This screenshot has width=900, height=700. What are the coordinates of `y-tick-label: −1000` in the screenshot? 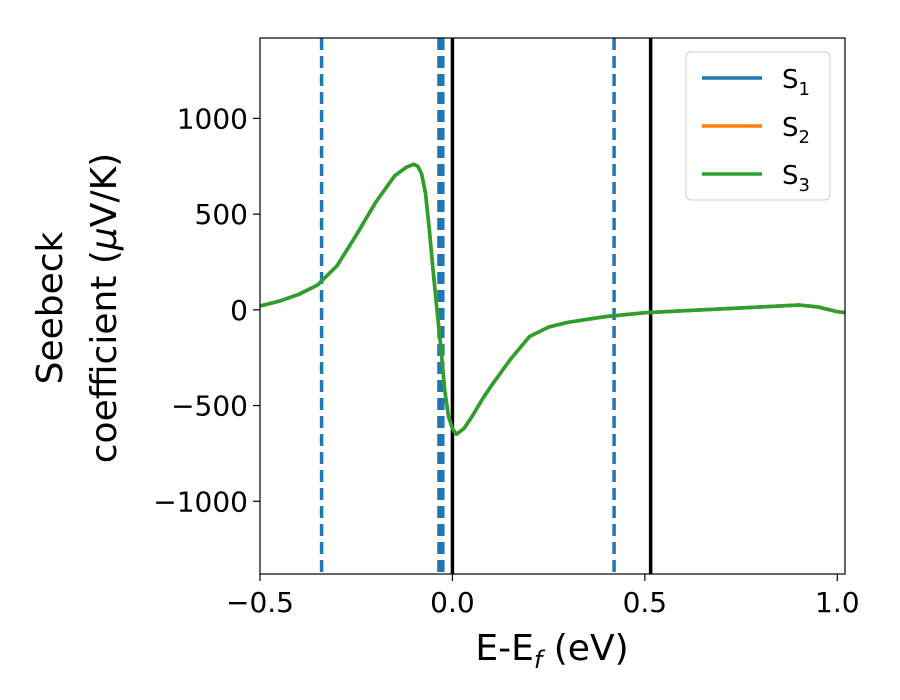 It's located at (200, 501).